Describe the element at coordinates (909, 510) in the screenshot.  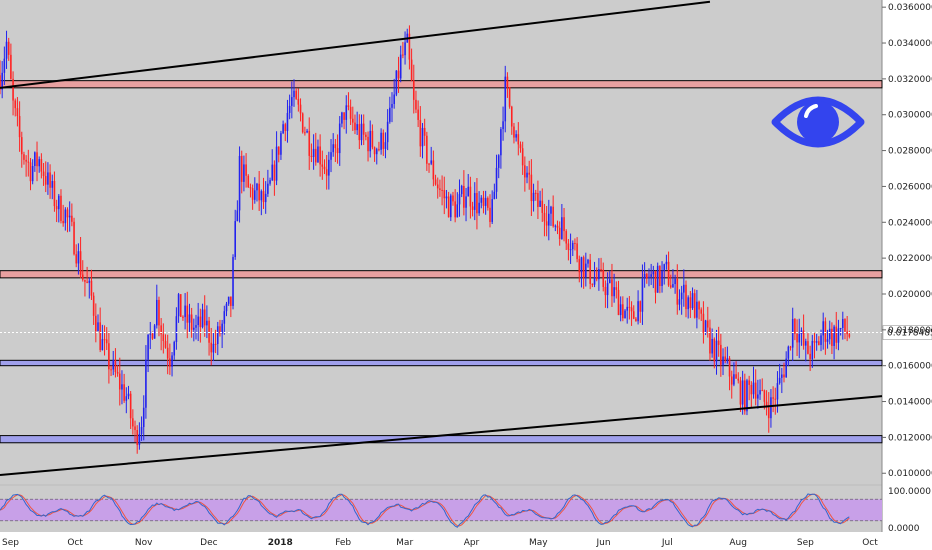
I see `indicator-axis-ticks: 100.0000 0.0000` at that location.